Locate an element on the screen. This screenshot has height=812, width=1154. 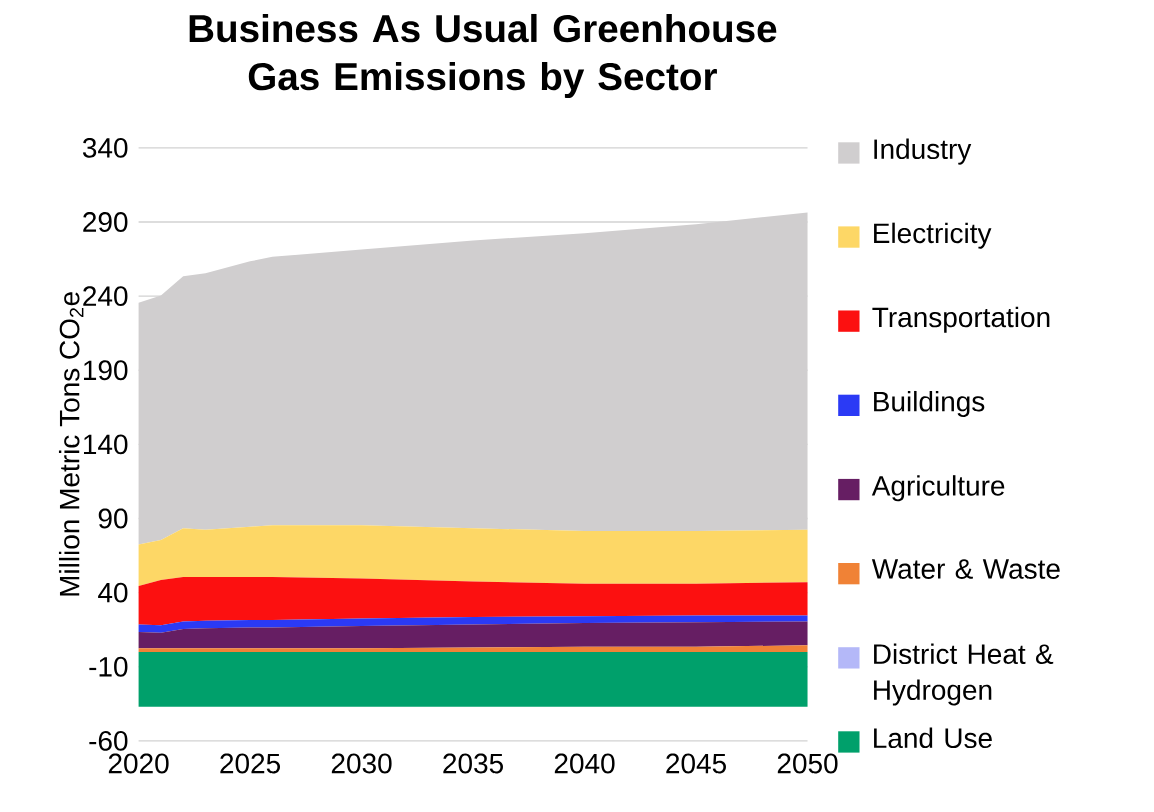
y-tick-label: 290 is located at coordinates (105, 222).